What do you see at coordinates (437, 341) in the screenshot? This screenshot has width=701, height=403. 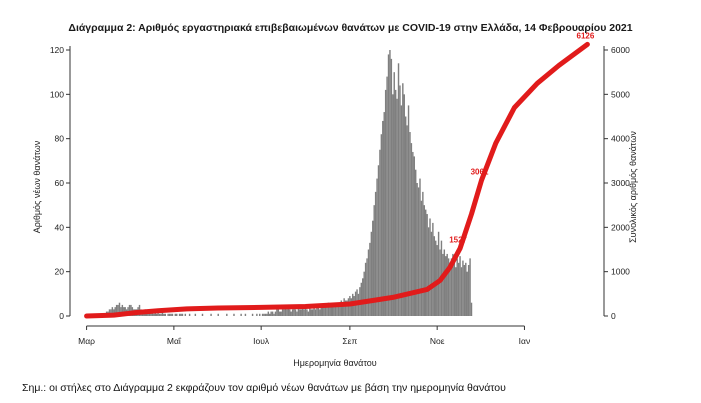 I see `x-tick-label: Νοε` at bounding box center [437, 341].